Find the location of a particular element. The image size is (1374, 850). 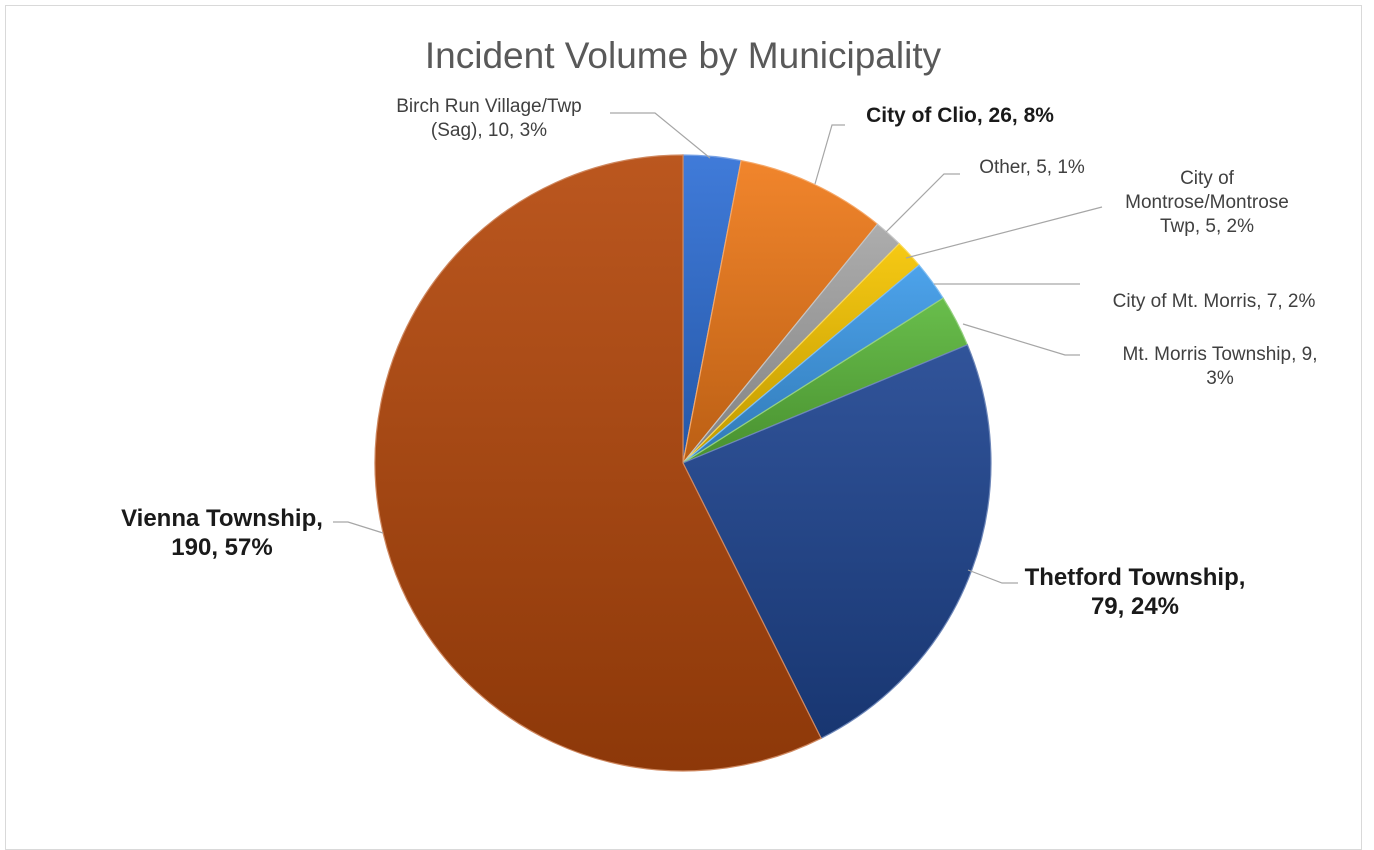

data-label: Other, 5, 1% is located at coordinates (1032, 167).